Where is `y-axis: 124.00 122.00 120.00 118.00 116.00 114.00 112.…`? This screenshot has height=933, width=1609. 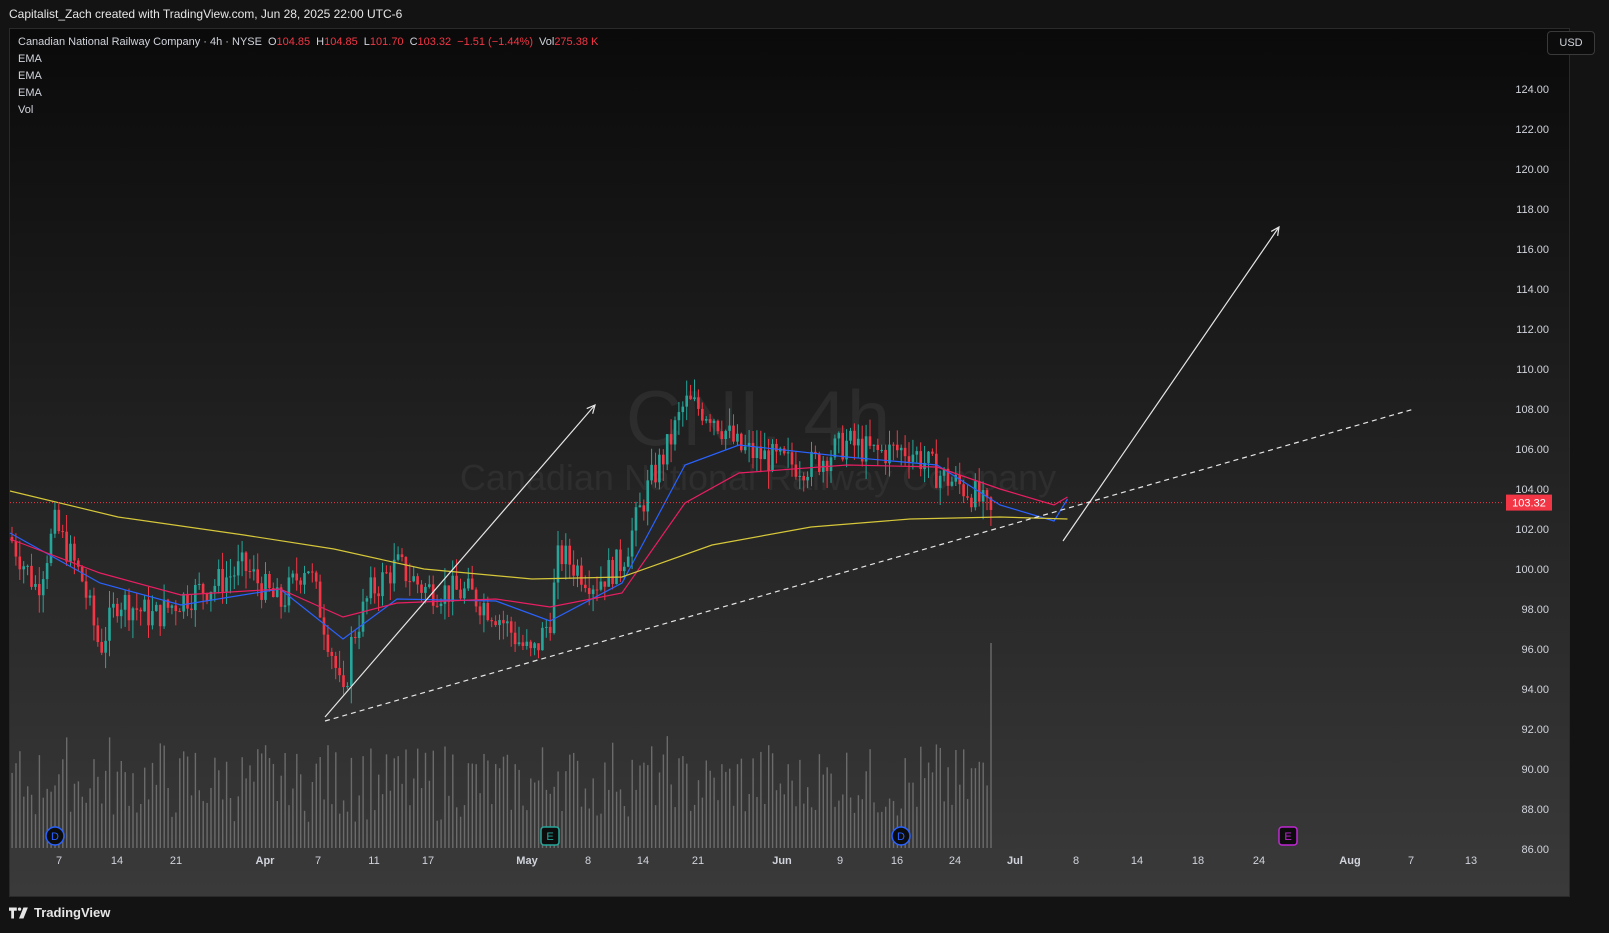 y-axis: 124.00 122.00 120.00 118.00 116.00 114.00 112.… is located at coordinates (1532, 470).